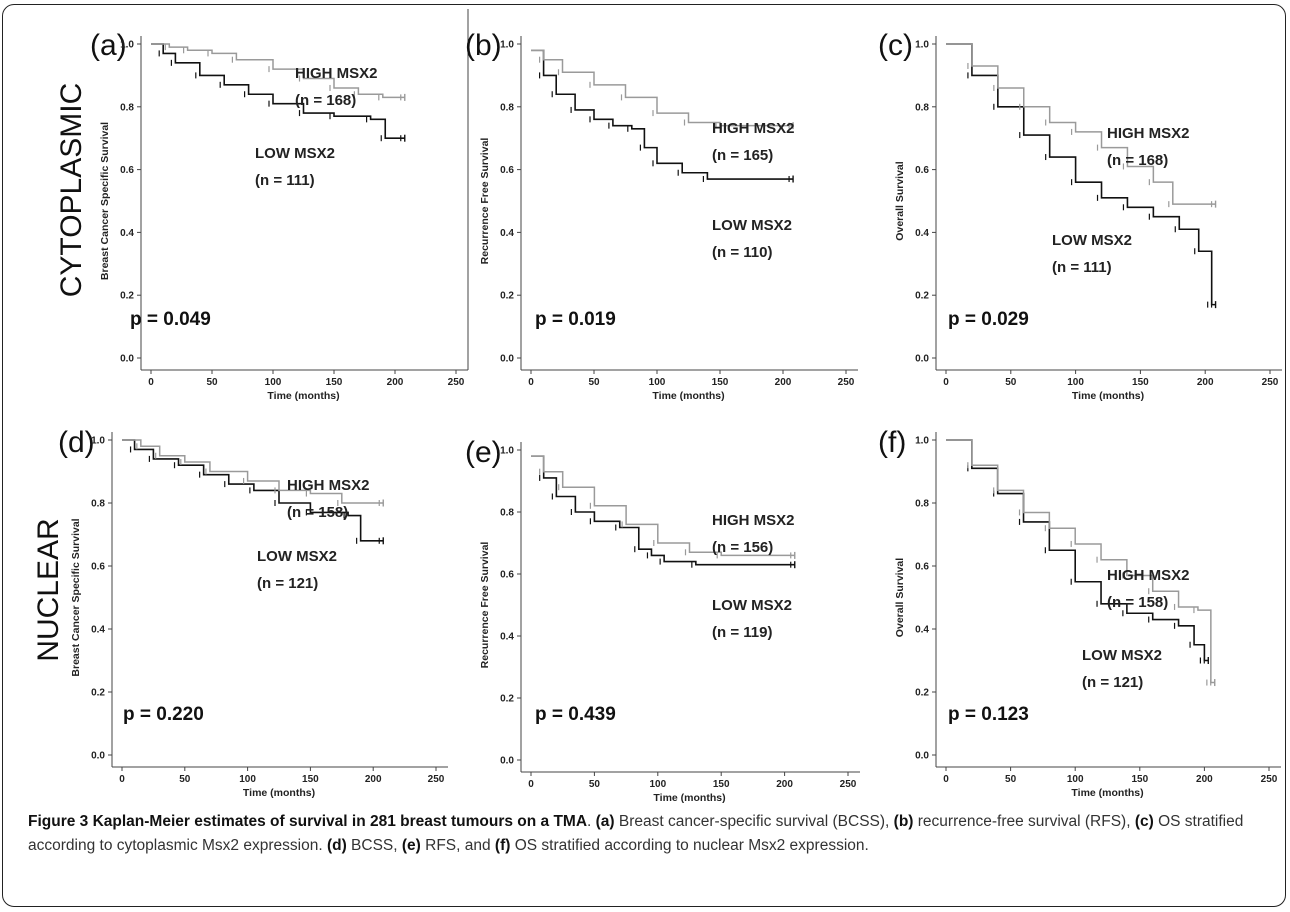  I want to click on p-value: p = 0.029, so click(988, 319).